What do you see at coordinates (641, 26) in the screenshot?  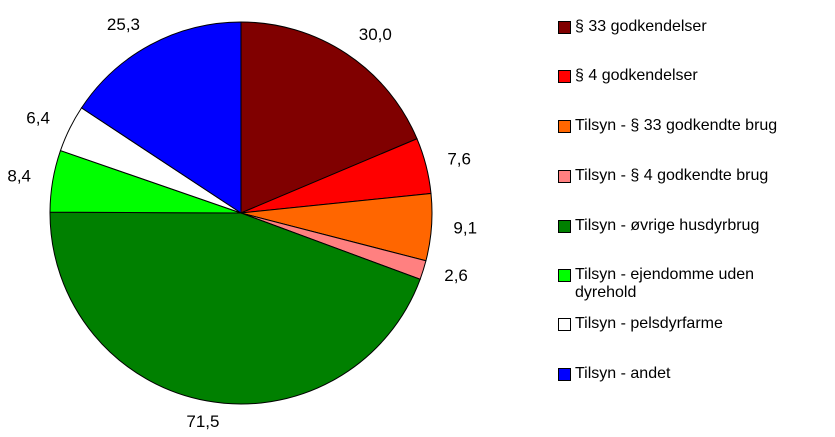 I see `legend-label: § 33 godkendelser` at bounding box center [641, 26].